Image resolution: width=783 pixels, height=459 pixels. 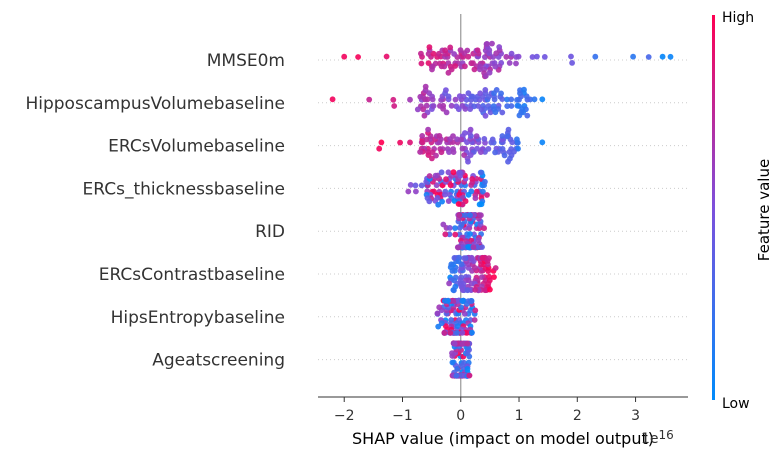 What do you see at coordinates (184, 189) in the screenshot?
I see `feature-label: ERCs_thicknessbaseline` at bounding box center [184, 189].